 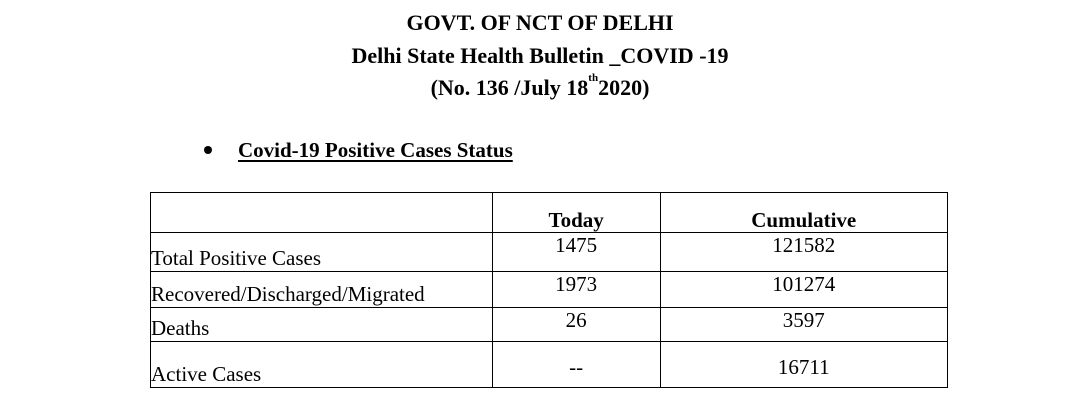 I want to click on bullet-icon, so click(x=208, y=150).